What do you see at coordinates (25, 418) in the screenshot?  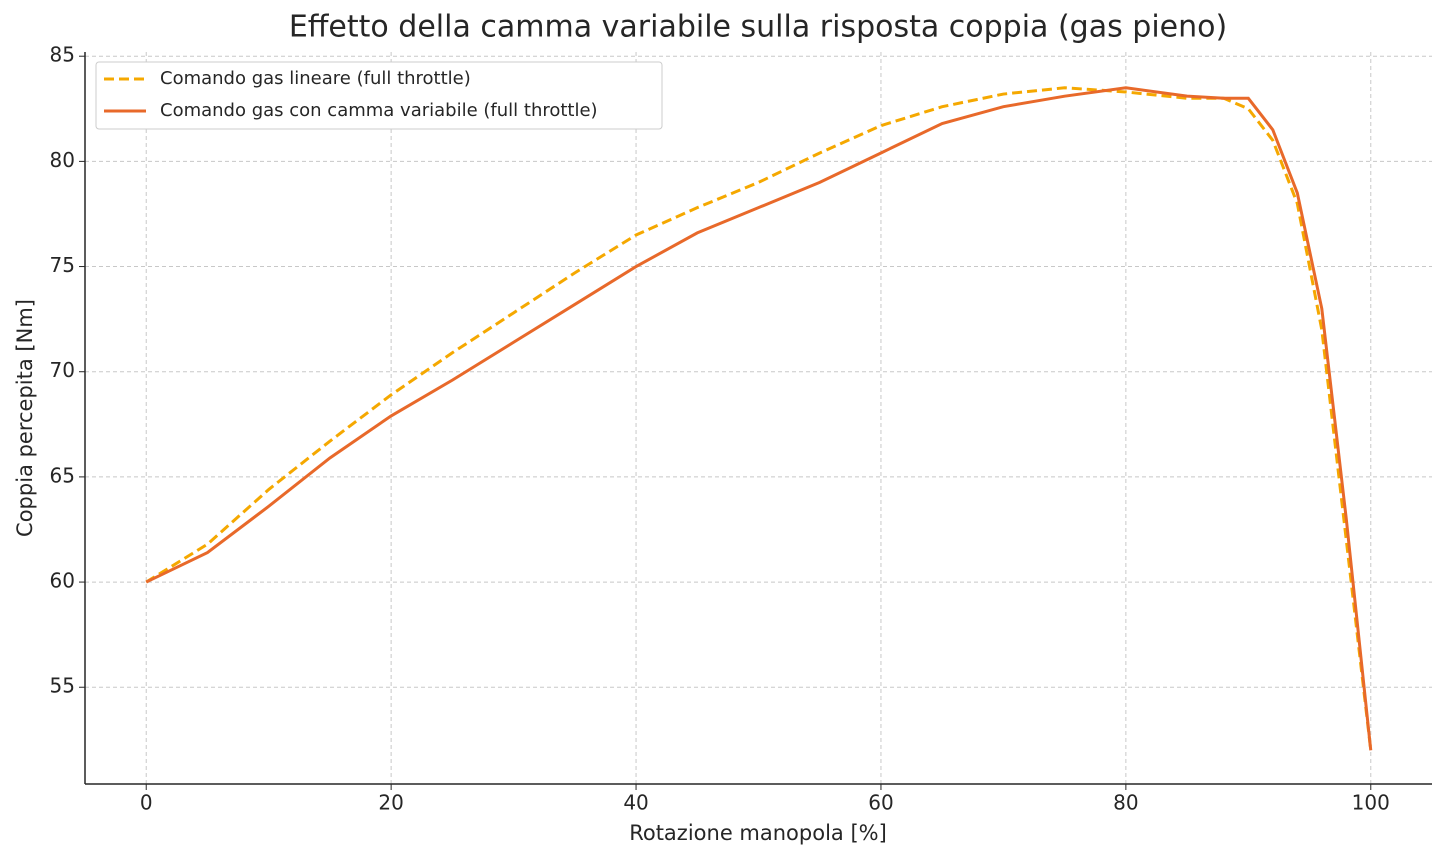 I see `y-axis-label: Coppia percepita [Nm]` at bounding box center [25, 418].